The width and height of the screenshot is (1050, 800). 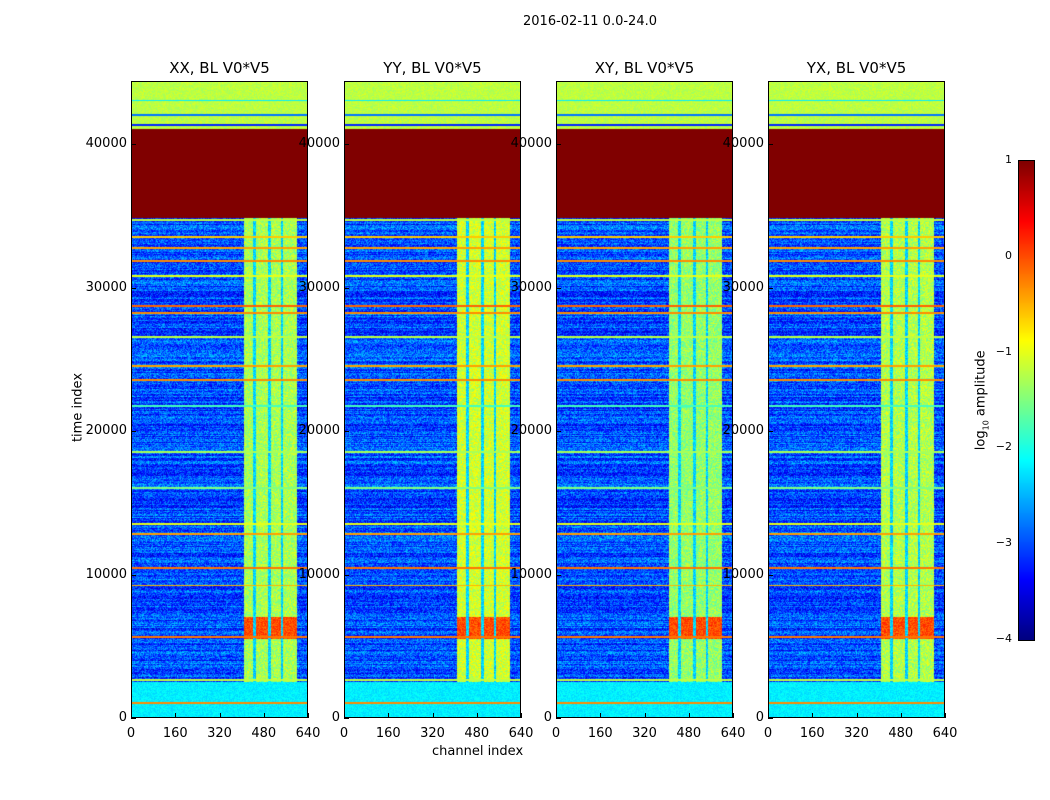 I want to click on colorbar-tick-label: −4, so click(x=1003, y=638).